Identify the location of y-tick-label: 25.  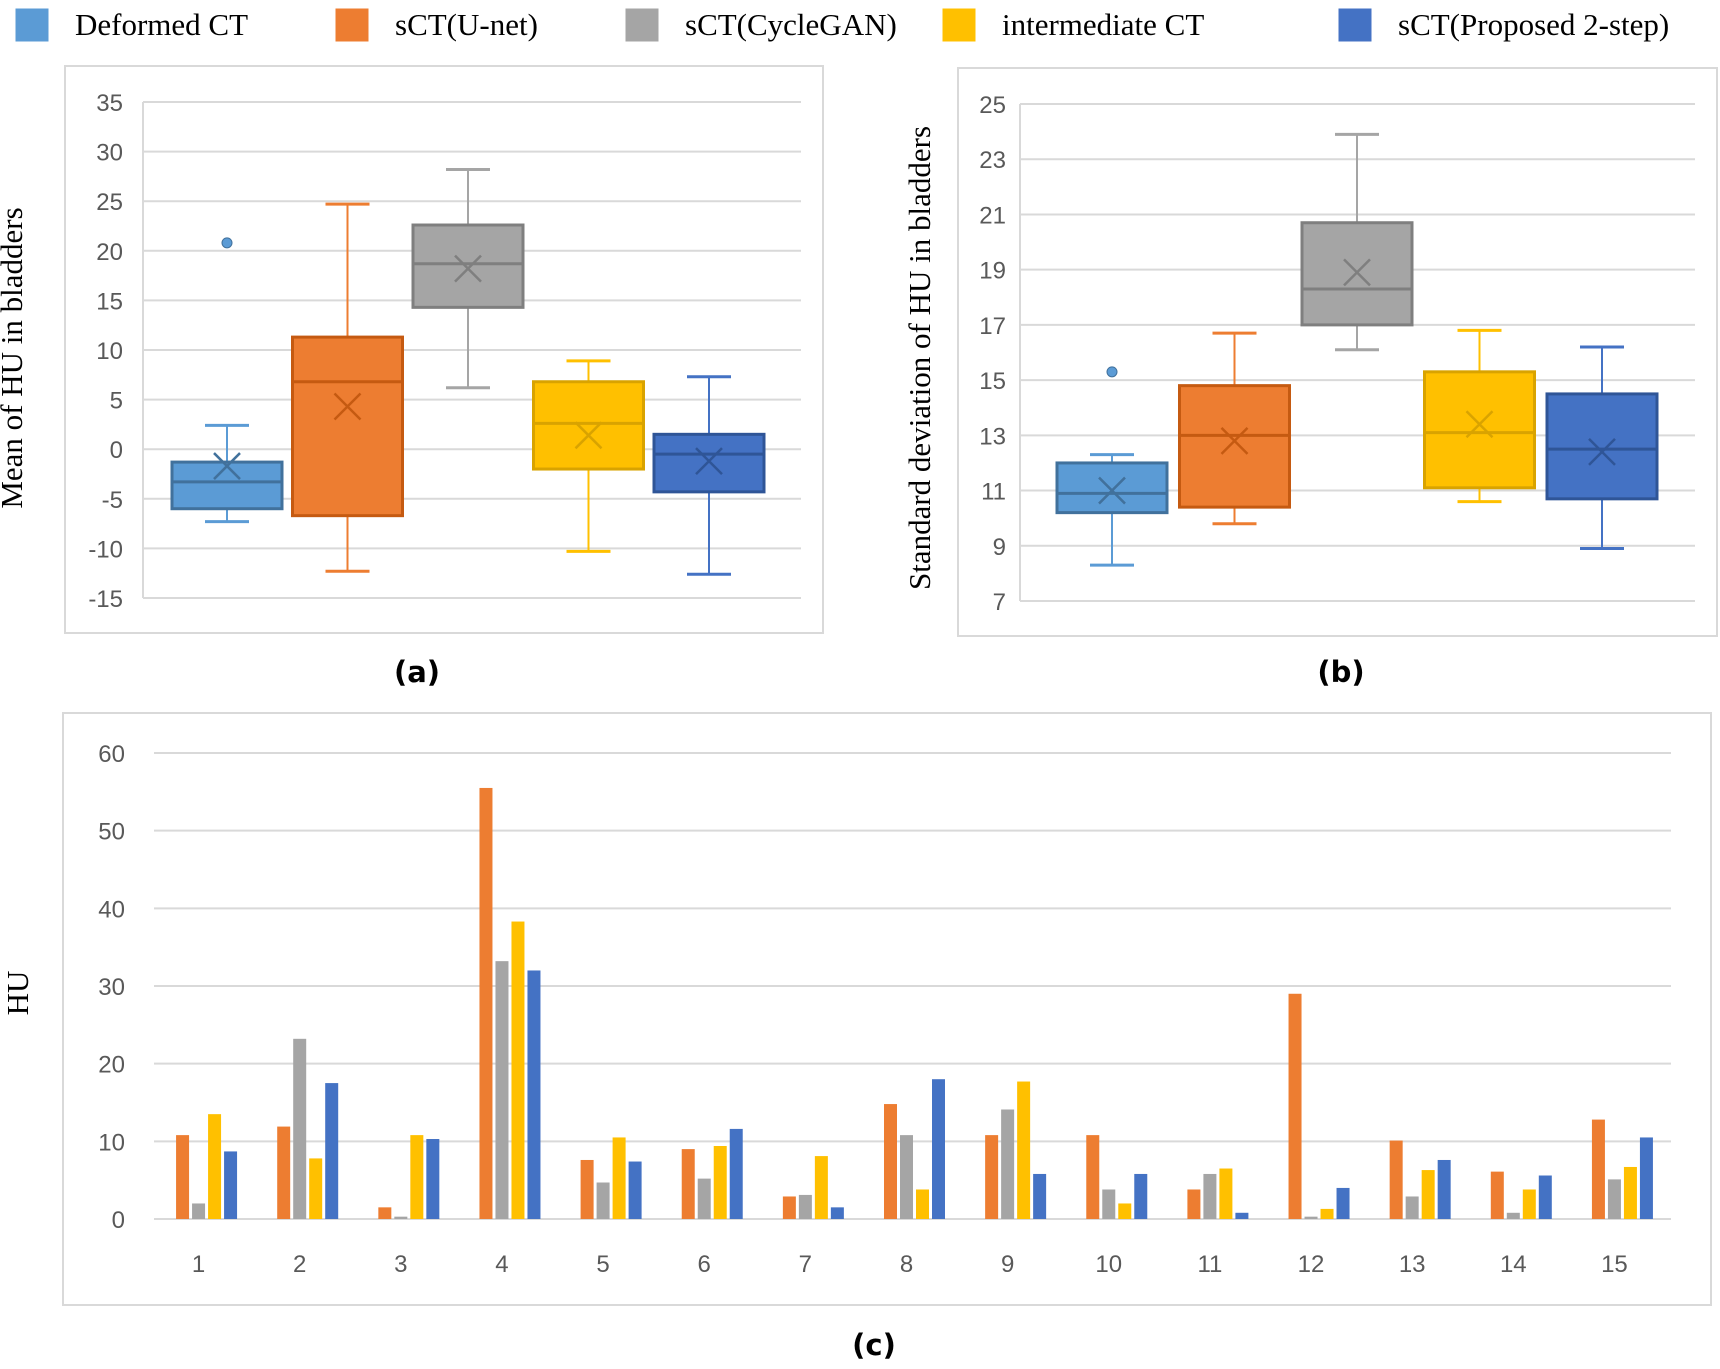
(109, 202).